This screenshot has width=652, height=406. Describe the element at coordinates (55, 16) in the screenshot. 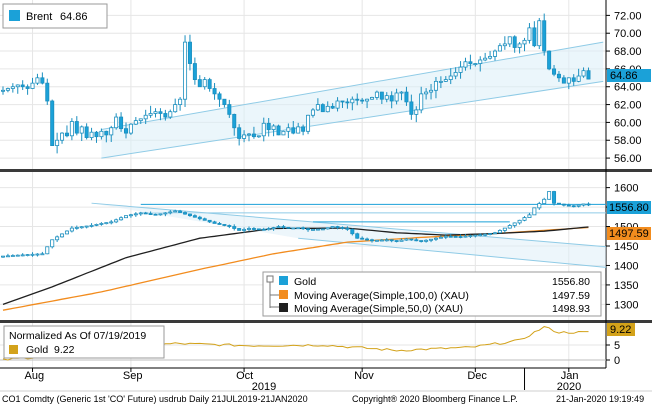

I see `brent-legend: Brent 64.86` at that location.